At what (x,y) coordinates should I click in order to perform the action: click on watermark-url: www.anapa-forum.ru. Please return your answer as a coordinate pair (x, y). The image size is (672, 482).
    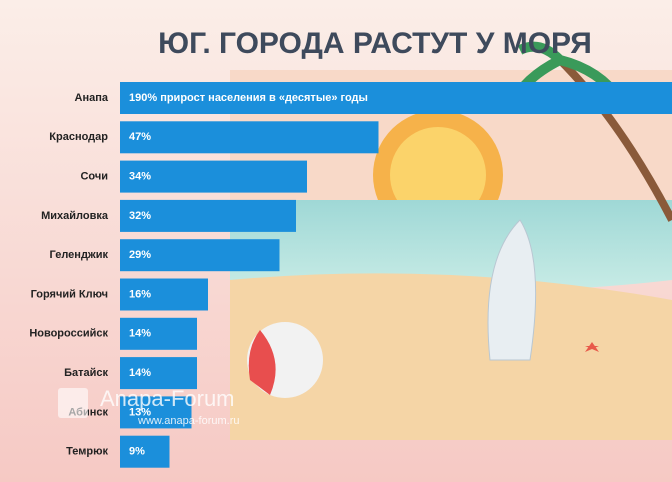
    Looking at the image, I should click on (188, 421).